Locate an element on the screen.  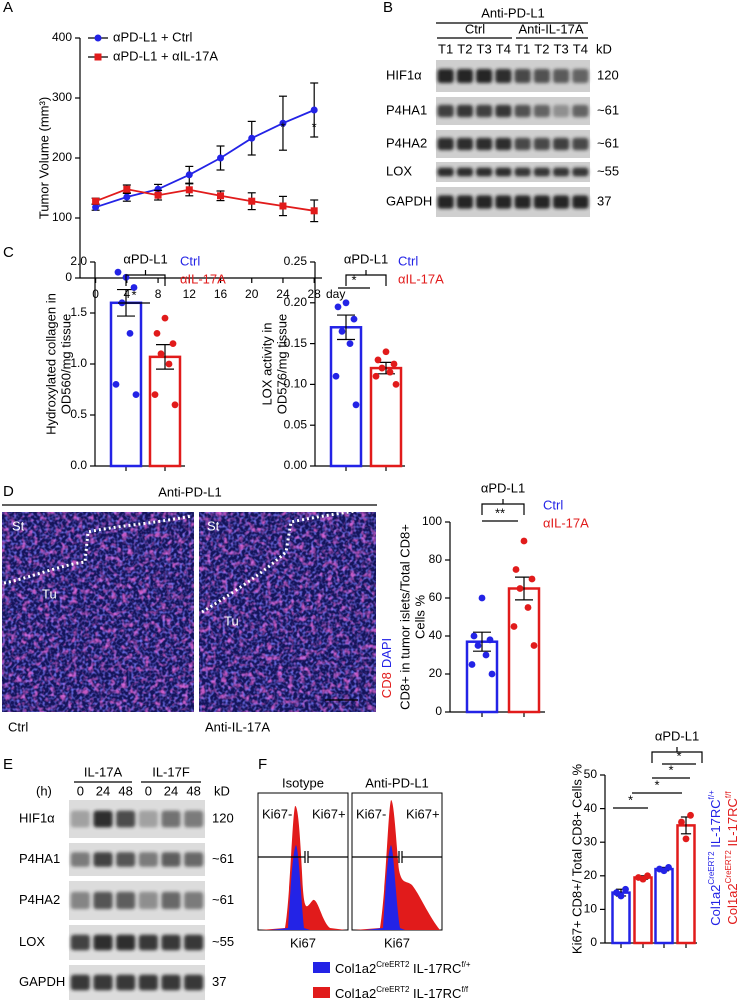
blot-lane: T4 is located at coordinates (580, 48).